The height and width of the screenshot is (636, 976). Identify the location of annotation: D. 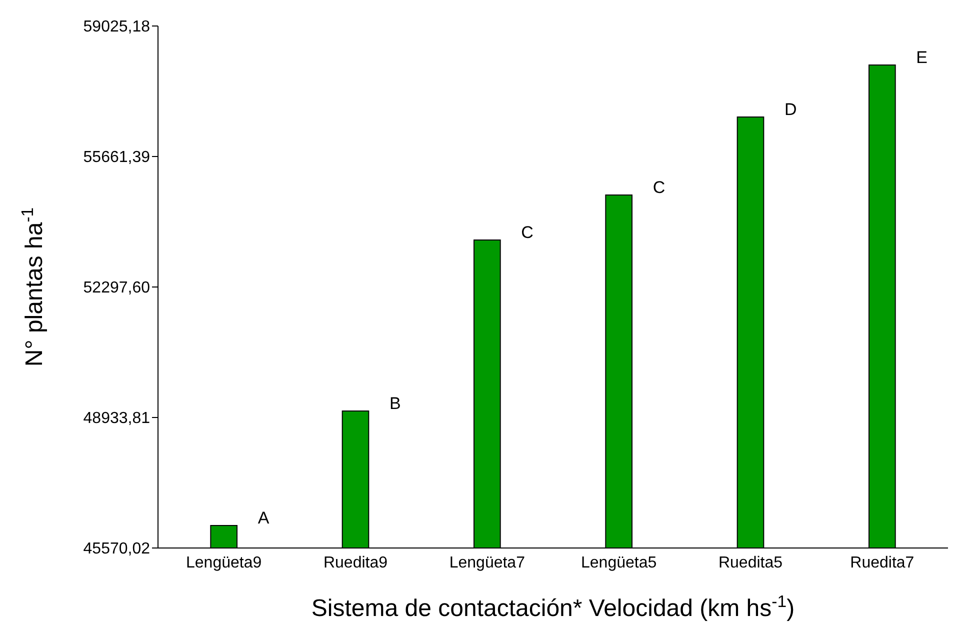
(790, 109).